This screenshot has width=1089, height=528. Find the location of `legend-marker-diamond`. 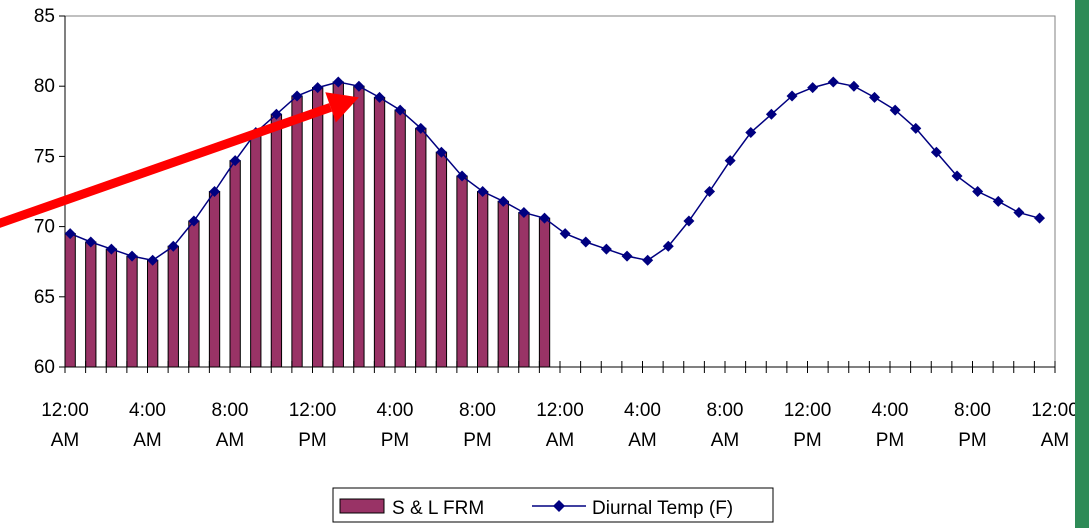

legend-marker-diamond is located at coordinates (559, 506).